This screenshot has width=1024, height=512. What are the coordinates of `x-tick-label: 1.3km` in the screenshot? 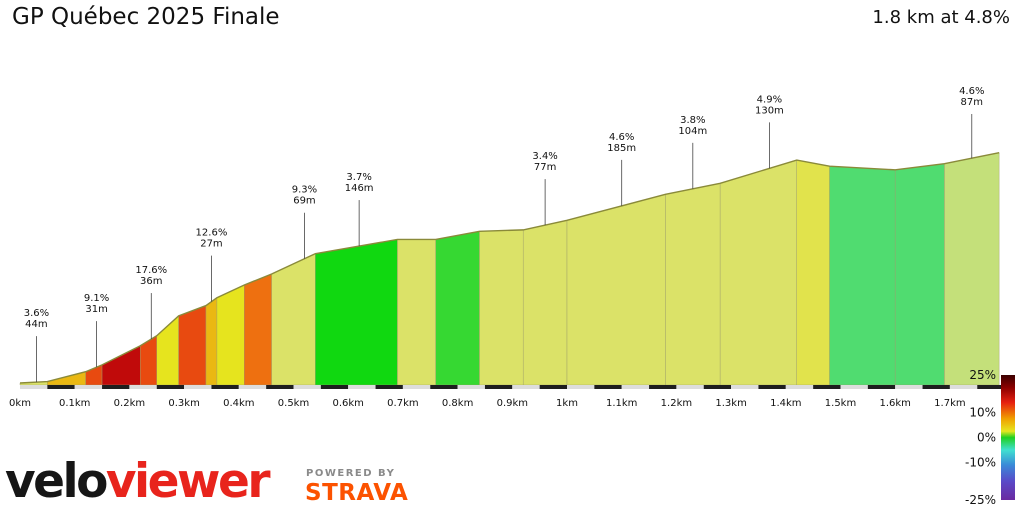 It's located at (730, 403).